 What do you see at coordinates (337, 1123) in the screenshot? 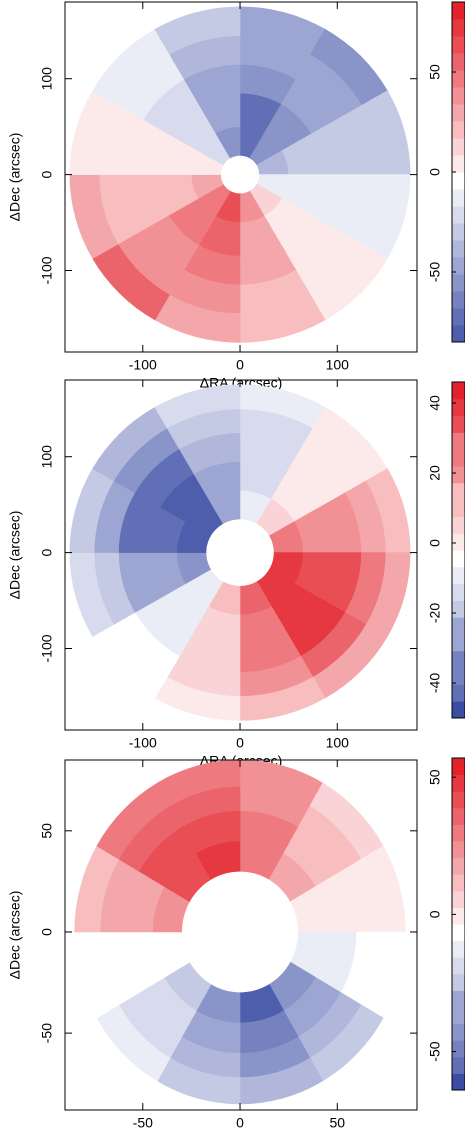
I see `x-tick-label: 50` at bounding box center [337, 1123].